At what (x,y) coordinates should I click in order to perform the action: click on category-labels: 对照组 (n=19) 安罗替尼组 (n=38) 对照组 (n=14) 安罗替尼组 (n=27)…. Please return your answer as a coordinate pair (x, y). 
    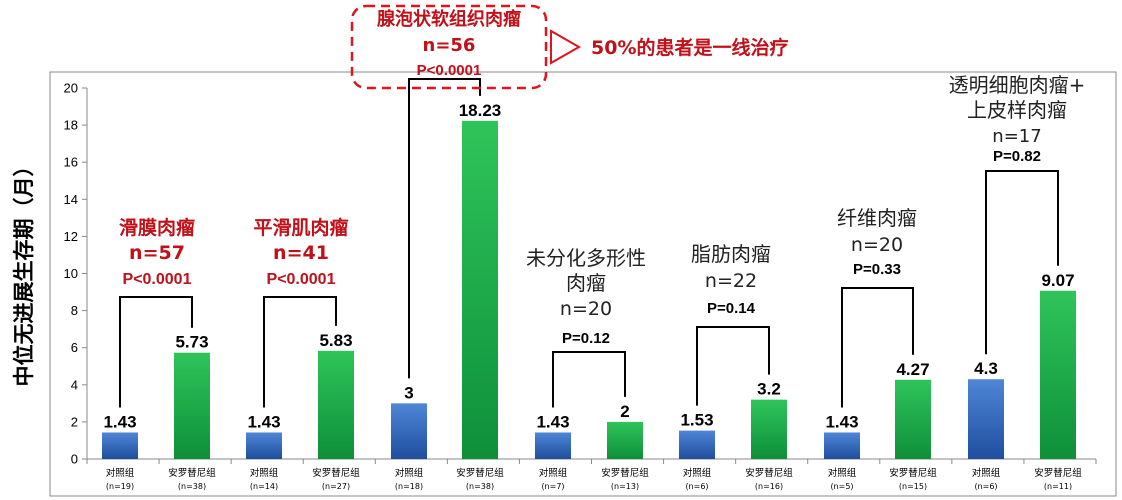
    Looking at the image, I should click on (594, 479).